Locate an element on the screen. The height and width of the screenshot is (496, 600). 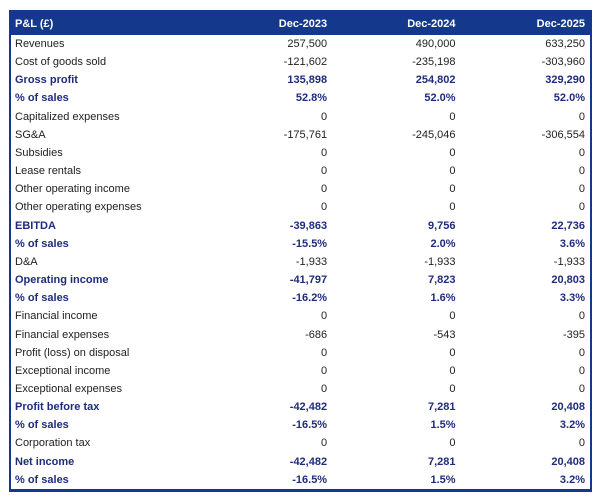
table-row: D&A -1,933 -1,933 -1,933 is located at coordinates (300, 262).